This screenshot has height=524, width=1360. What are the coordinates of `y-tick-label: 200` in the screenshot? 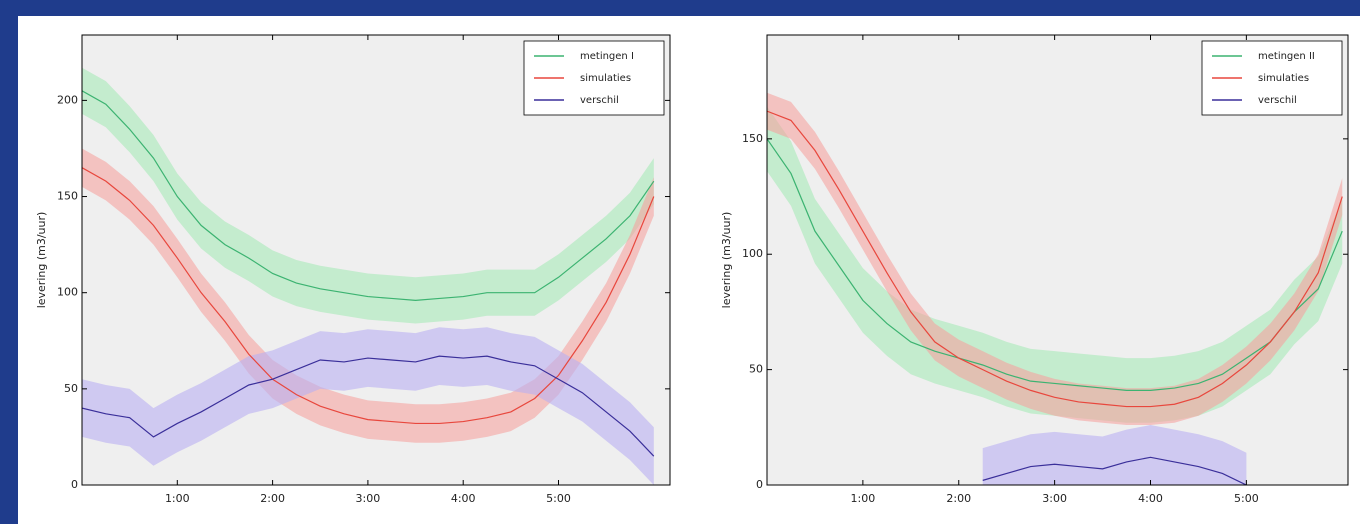 It's located at (67, 99).